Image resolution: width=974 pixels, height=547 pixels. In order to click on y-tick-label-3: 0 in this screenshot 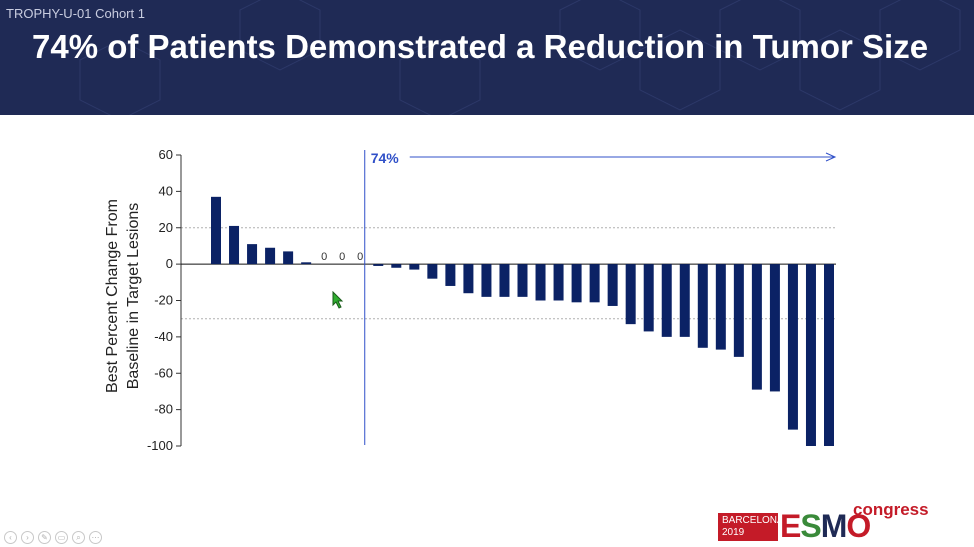, I will do `click(169, 263)`.